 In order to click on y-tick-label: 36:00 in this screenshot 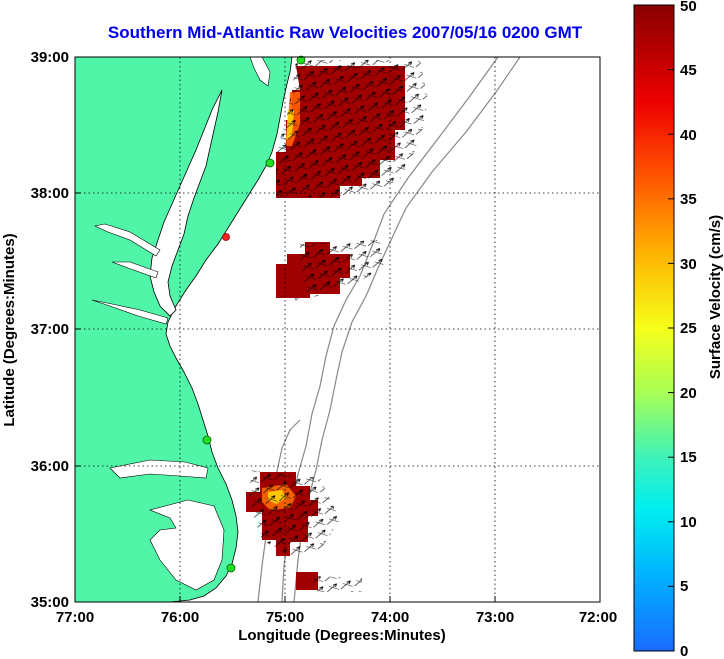, I will do `click(50, 466)`.